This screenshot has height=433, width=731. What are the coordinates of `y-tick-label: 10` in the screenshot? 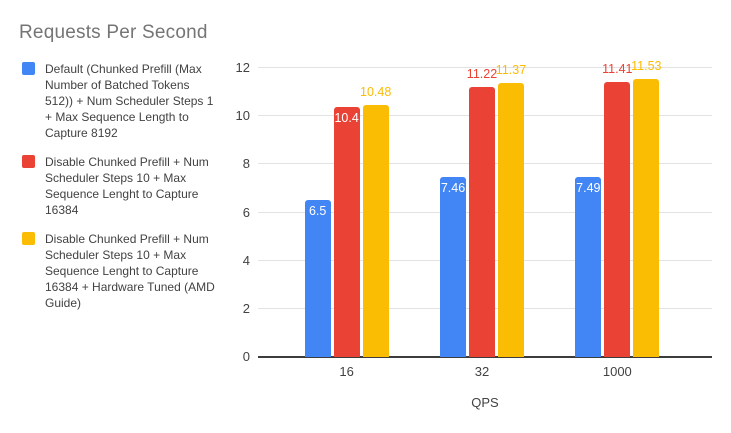 It's located at (242, 116).